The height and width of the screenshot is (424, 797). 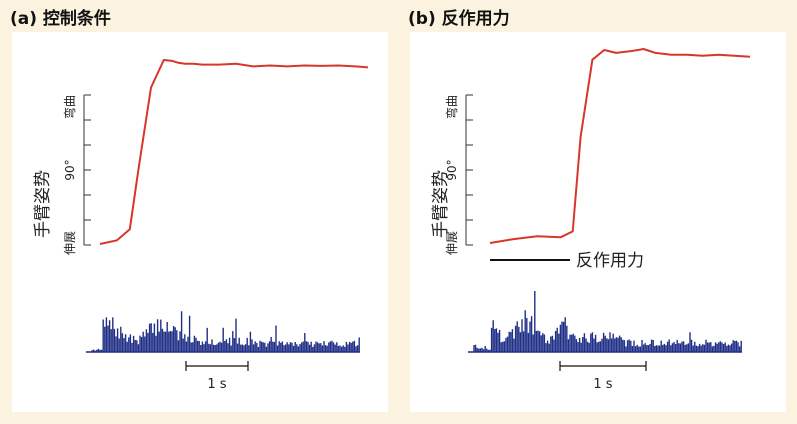 I want to click on reaction-force-label: 反作用力, so click(x=610, y=261).